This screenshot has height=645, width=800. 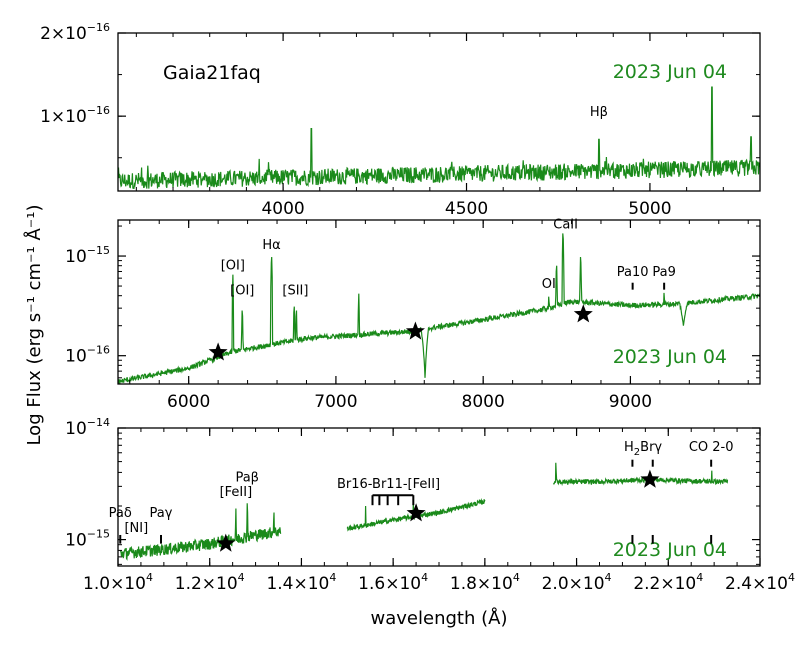 What do you see at coordinates (335, 402) in the screenshot?
I see `x-tick-label: 7000` at bounding box center [335, 402].